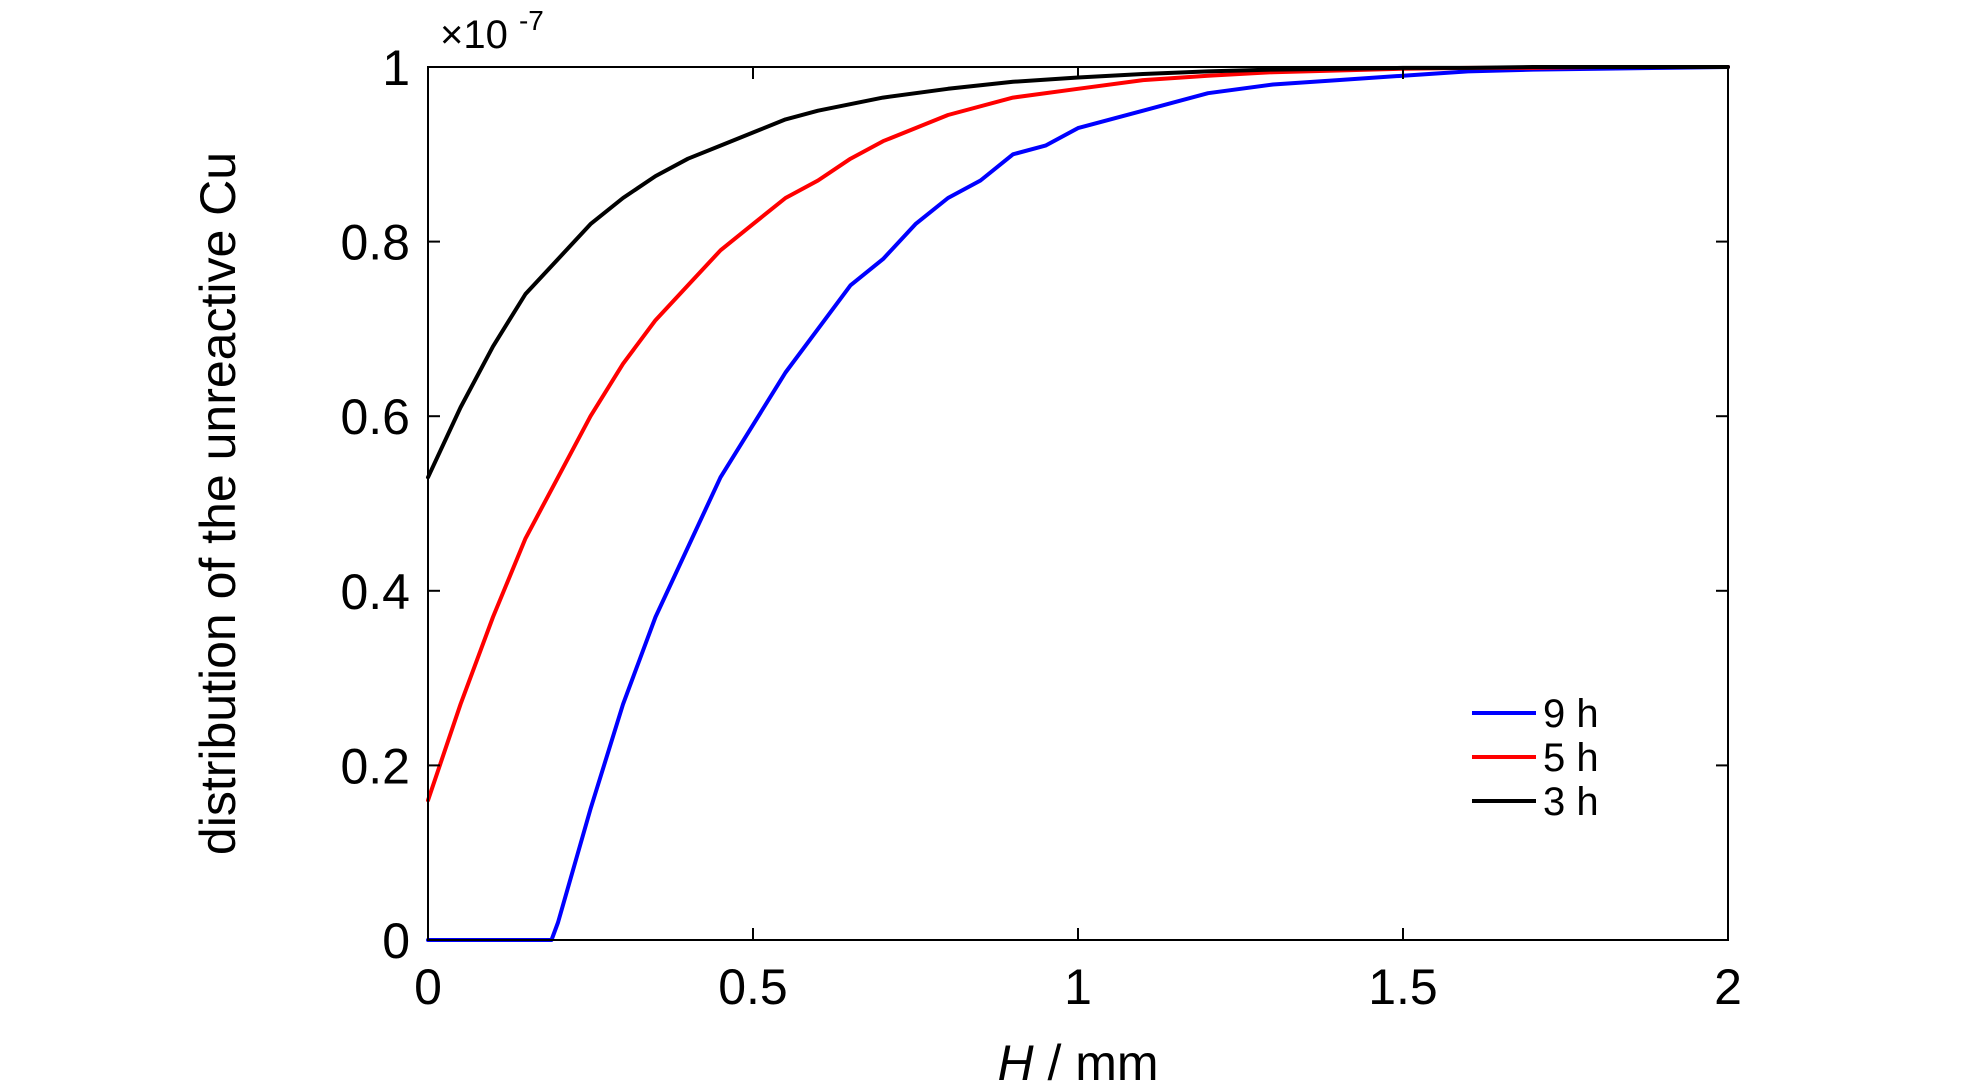 The image size is (1984, 1087). Describe the element at coordinates (375, 417) in the screenshot. I see `y-tick-label: 0.6` at that location.